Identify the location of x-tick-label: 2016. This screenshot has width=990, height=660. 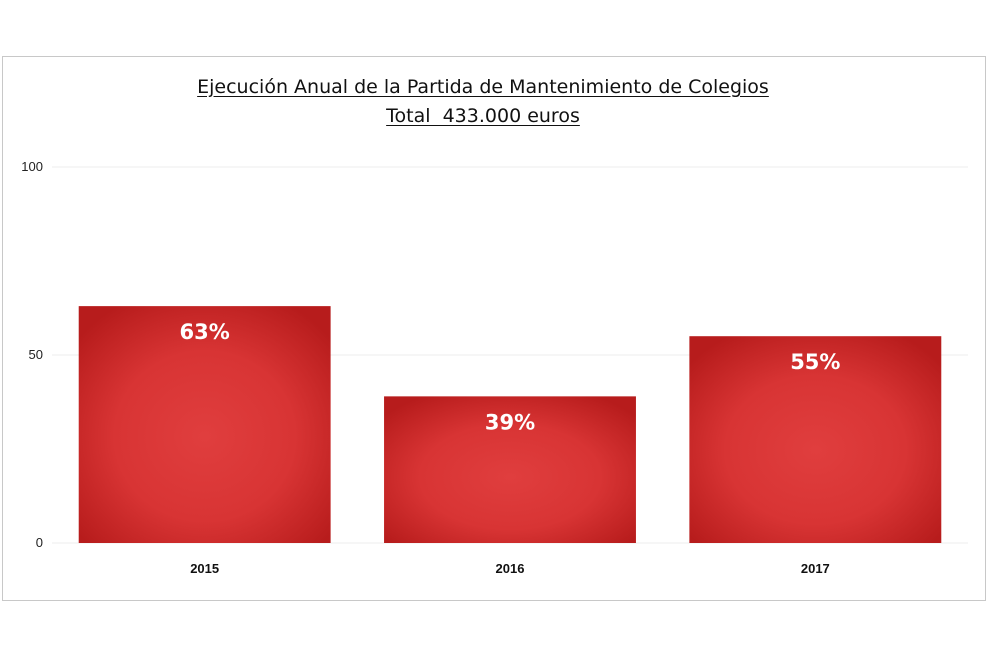
(510, 568).